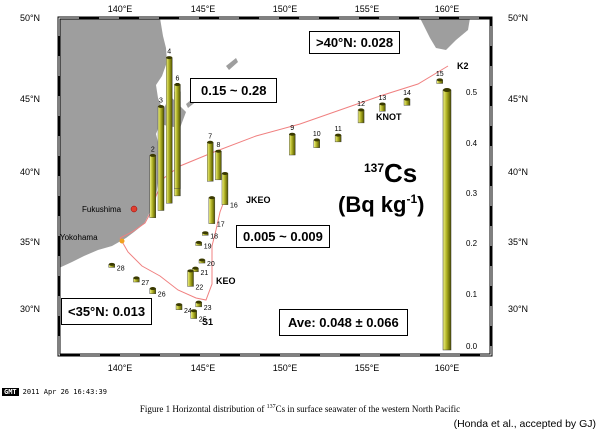  What do you see at coordinates (440, 74) in the screenshot?
I see `station-id-label: 15` at bounding box center [440, 74].